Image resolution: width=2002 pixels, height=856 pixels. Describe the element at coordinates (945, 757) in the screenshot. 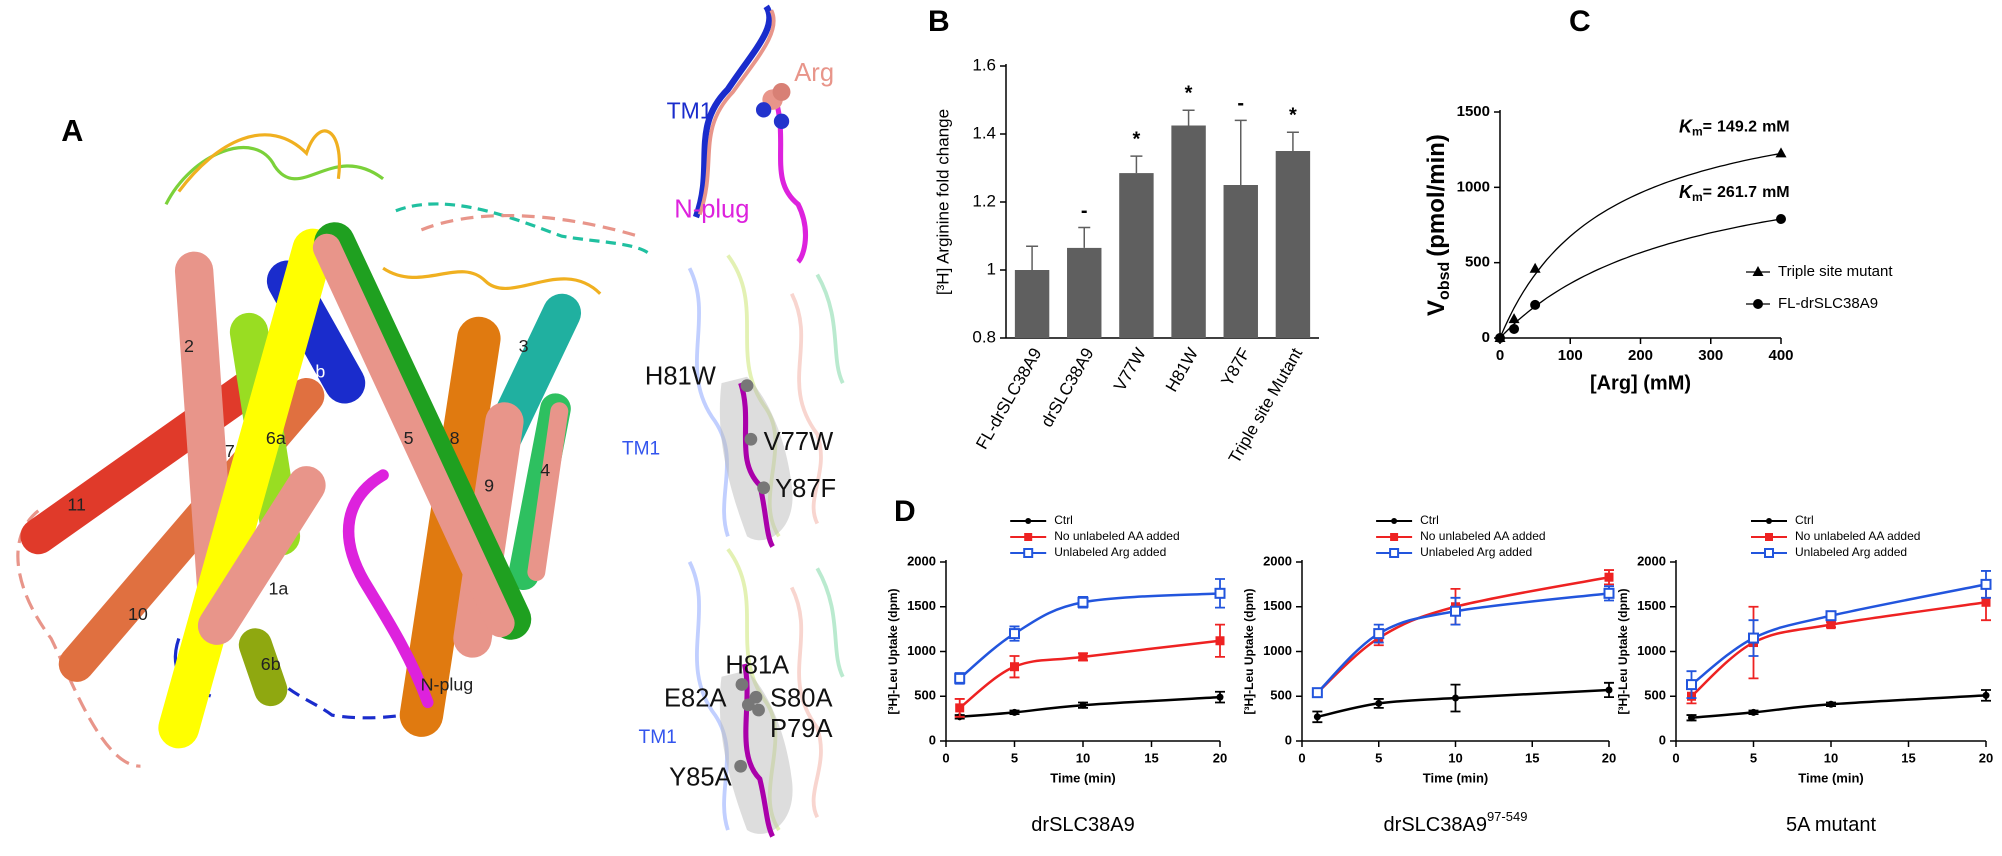

I see `x-tick-label: 0` at that location.